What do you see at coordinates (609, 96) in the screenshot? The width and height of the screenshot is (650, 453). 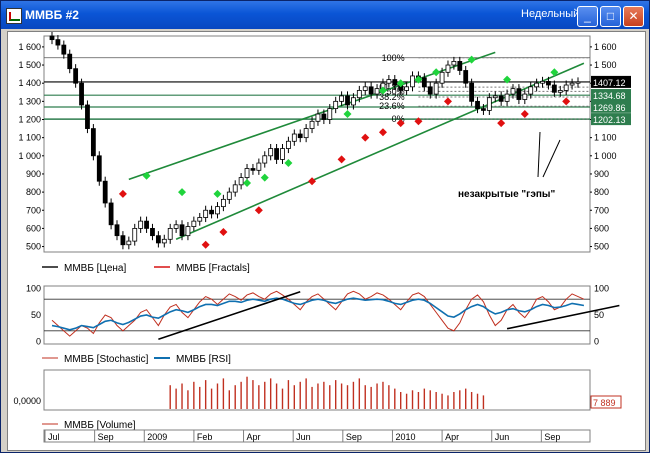 I see `price-label: 1334.68` at bounding box center [609, 96].